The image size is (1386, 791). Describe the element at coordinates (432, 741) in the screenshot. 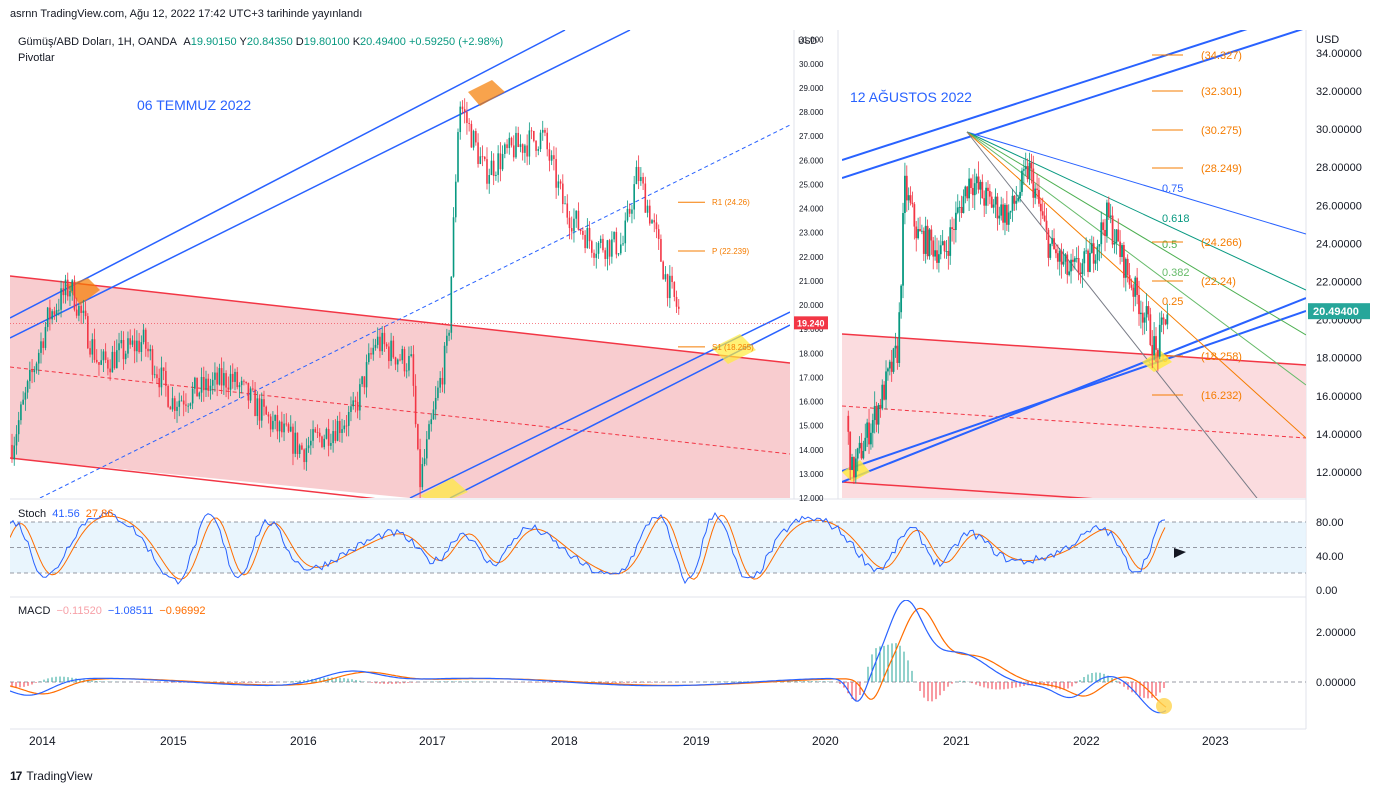

I see `x-tick-label: 2017` at that location.